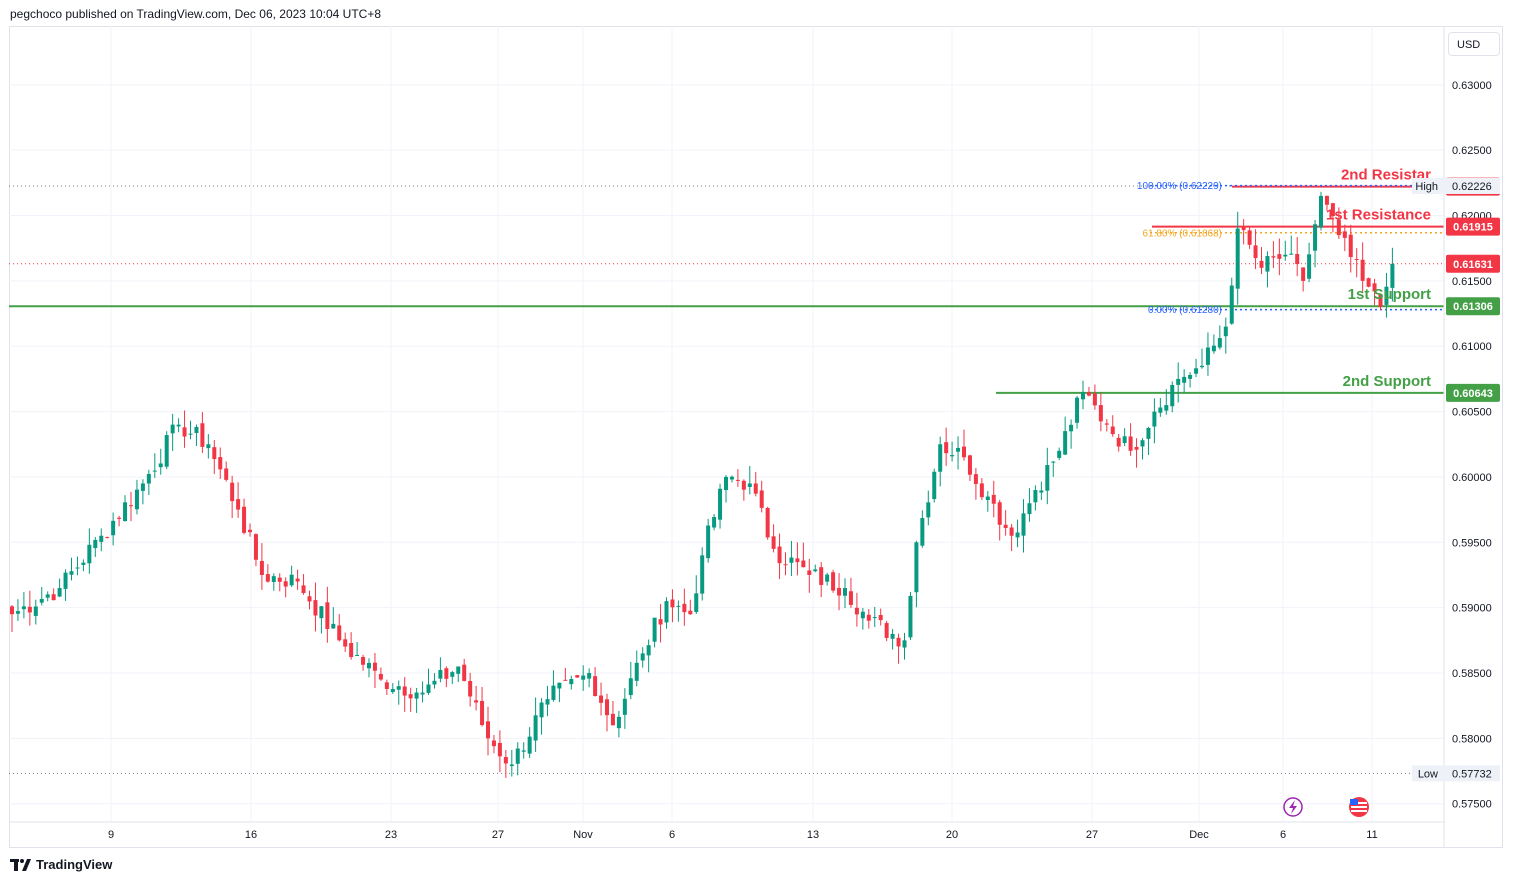 This screenshot has height=883, width=1514. What do you see at coordinates (1371, 835) in the screenshot?
I see `x-tick-label: 11` at bounding box center [1371, 835].